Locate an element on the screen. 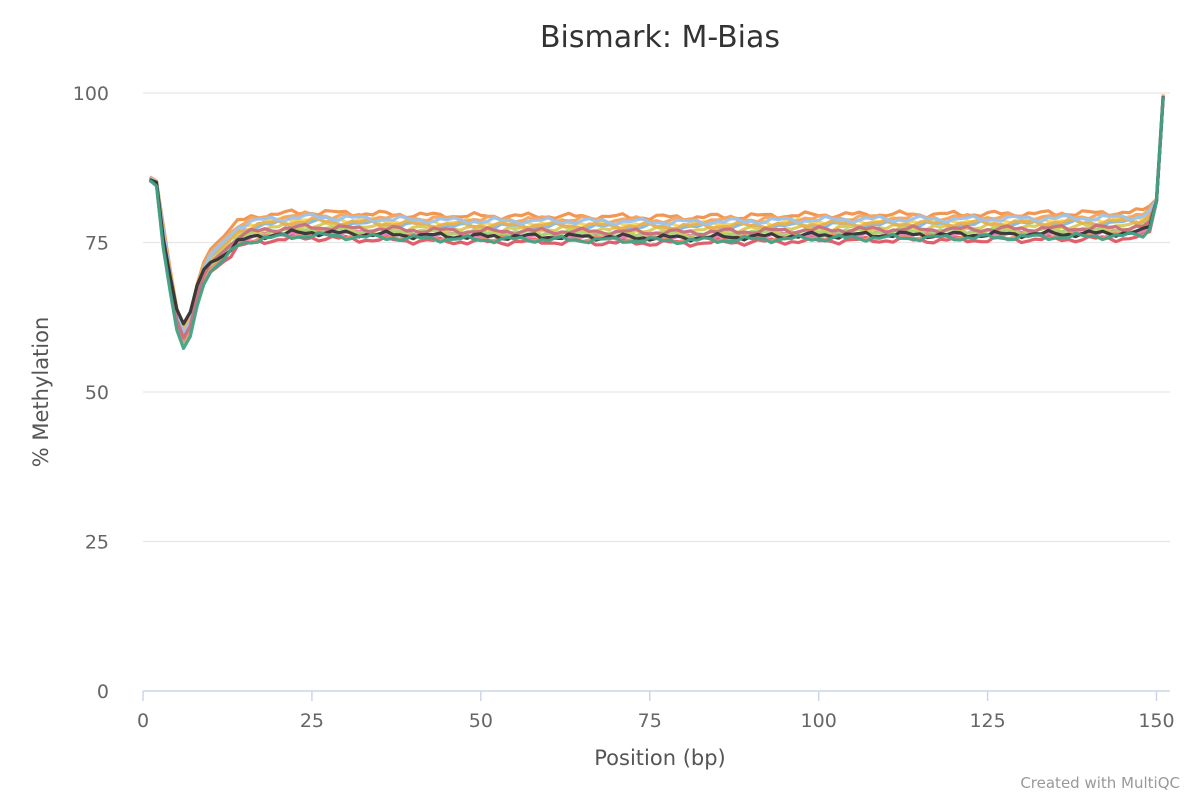 The width and height of the screenshot is (1200, 804). y-tick-label: 25 is located at coordinates (97, 543).